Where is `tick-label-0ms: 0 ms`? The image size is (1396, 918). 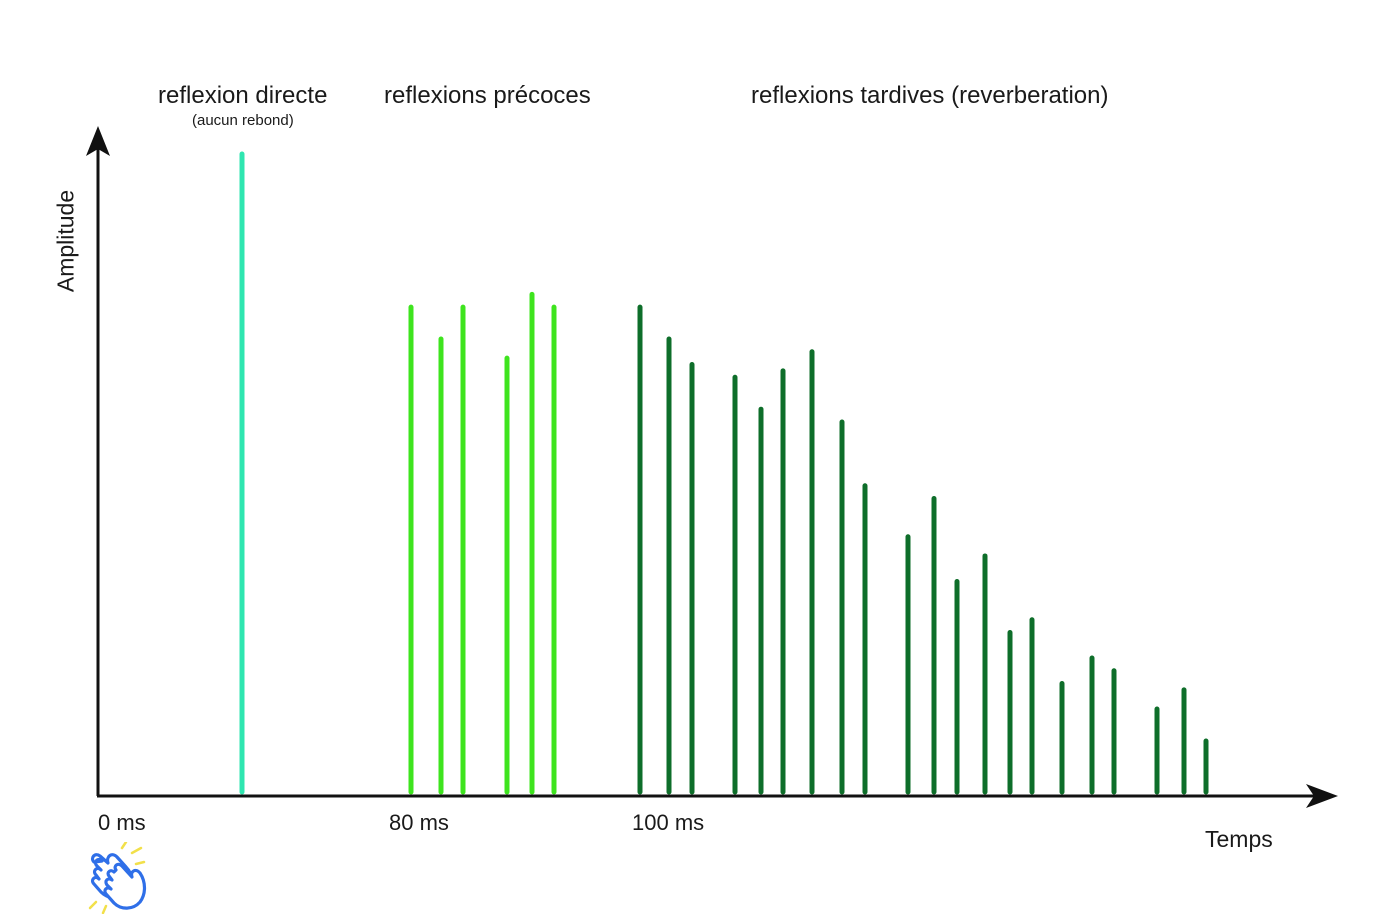 tick-label-0ms: 0 ms is located at coordinates (122, 822).